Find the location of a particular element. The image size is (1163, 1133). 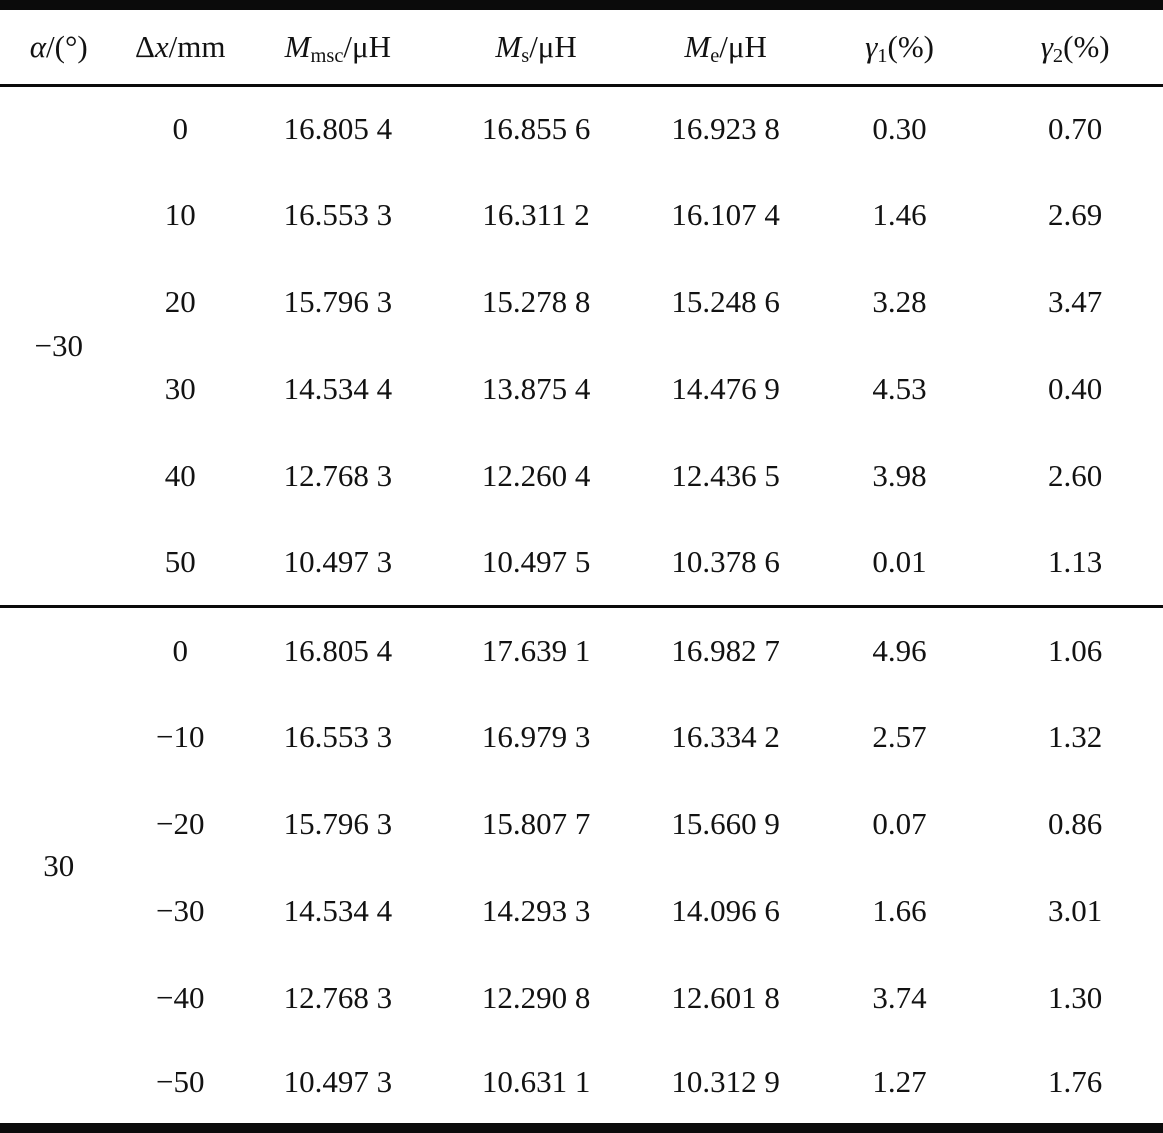

table-cell-m-e: 16.107 4 is located at coordinates (725, 215).